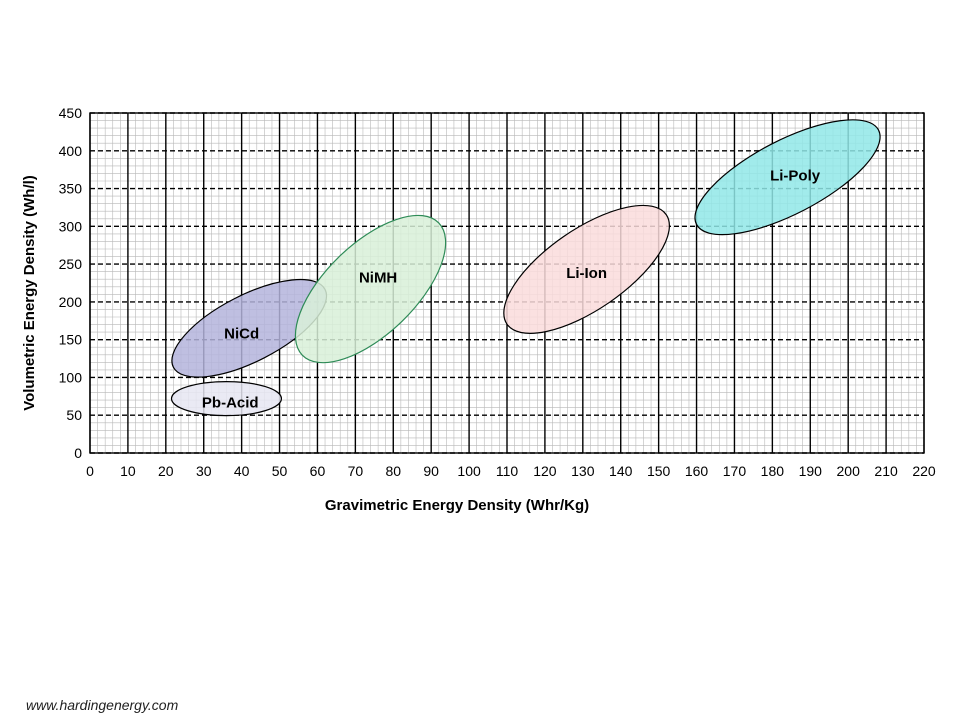  Describe the element at coordinates (71, 264) in the screenshot. I see `y-tick-label: 250` at that location.